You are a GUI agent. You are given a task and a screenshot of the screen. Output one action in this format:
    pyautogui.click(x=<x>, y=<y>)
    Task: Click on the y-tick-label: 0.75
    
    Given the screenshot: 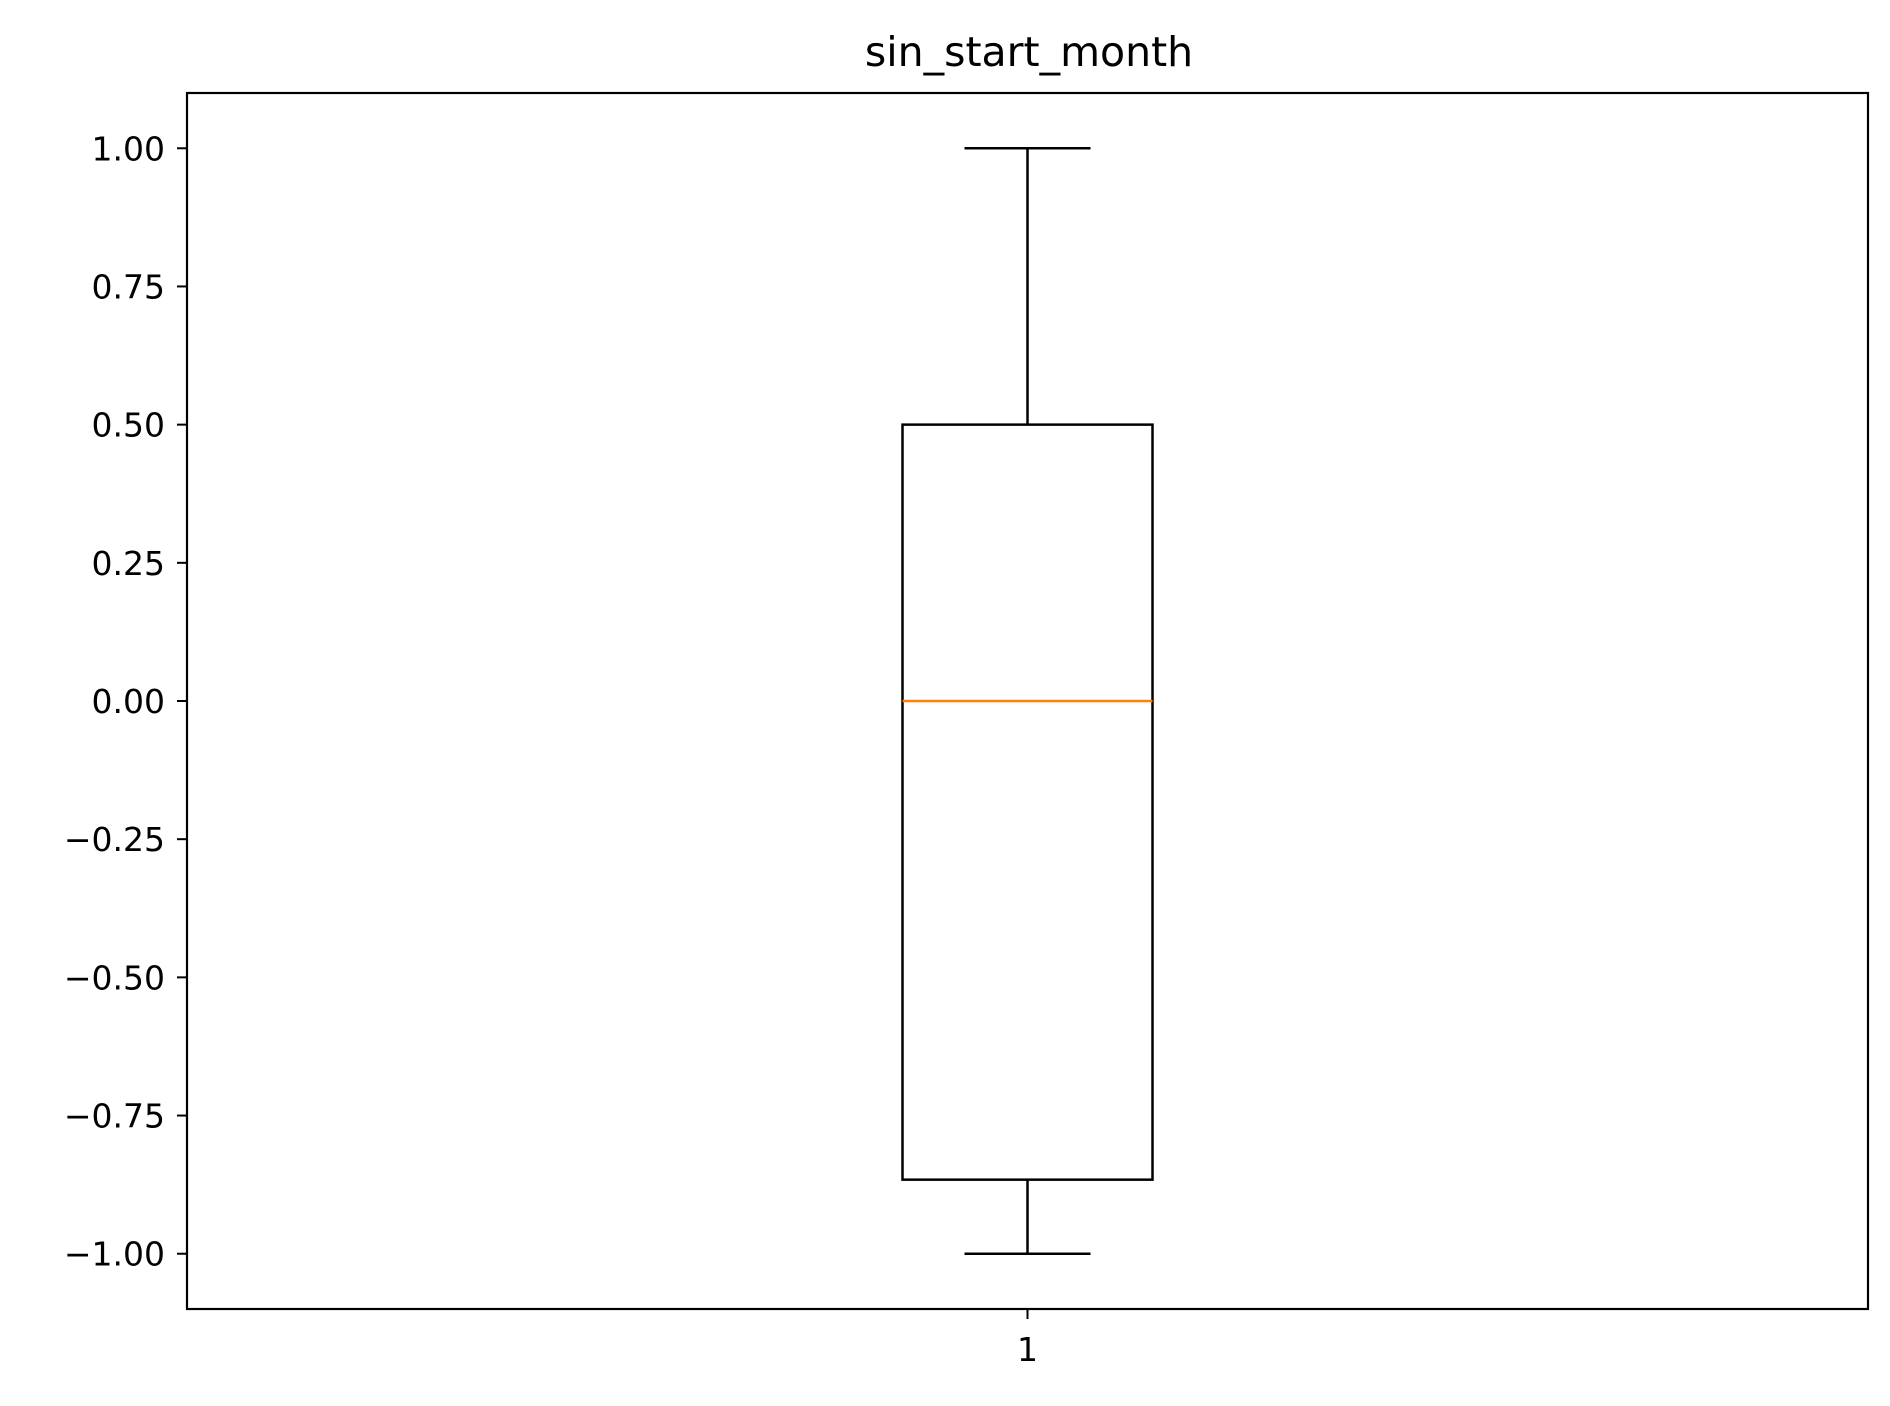 What is the action you would take?
    pyautogui.click(x=128, y=286)
    